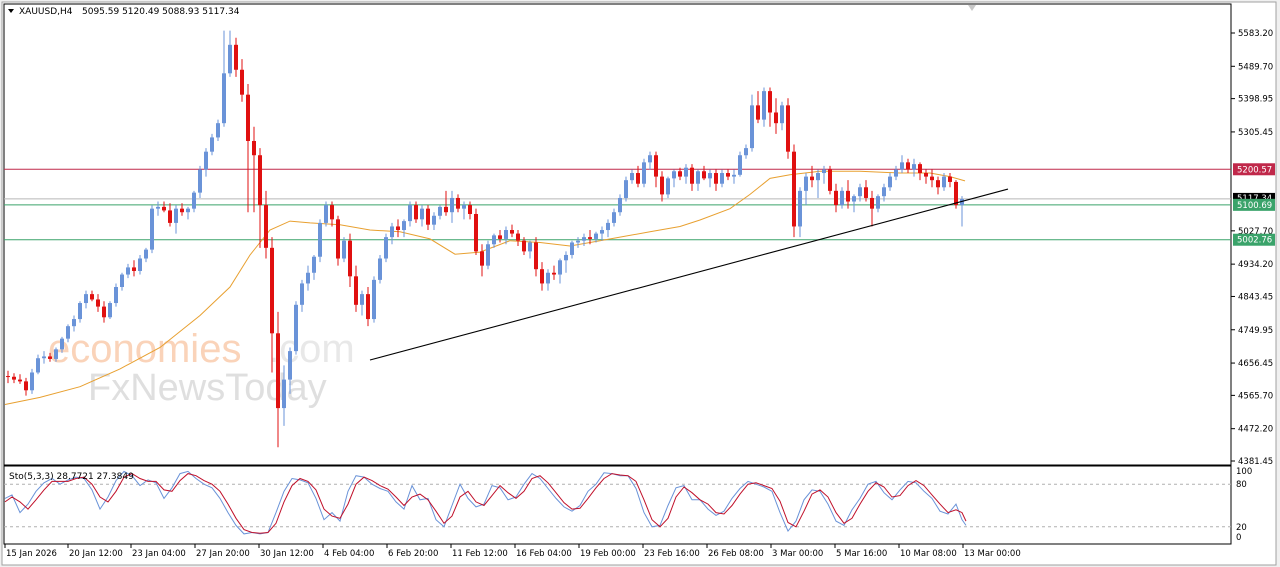 The width and height of the screenshot is (1280, 567). What do you see at coordinates (992, 554) in the screenshot?
I see `time-tick-label: 13 Mar 00:00` at bounding box center [992, 554].